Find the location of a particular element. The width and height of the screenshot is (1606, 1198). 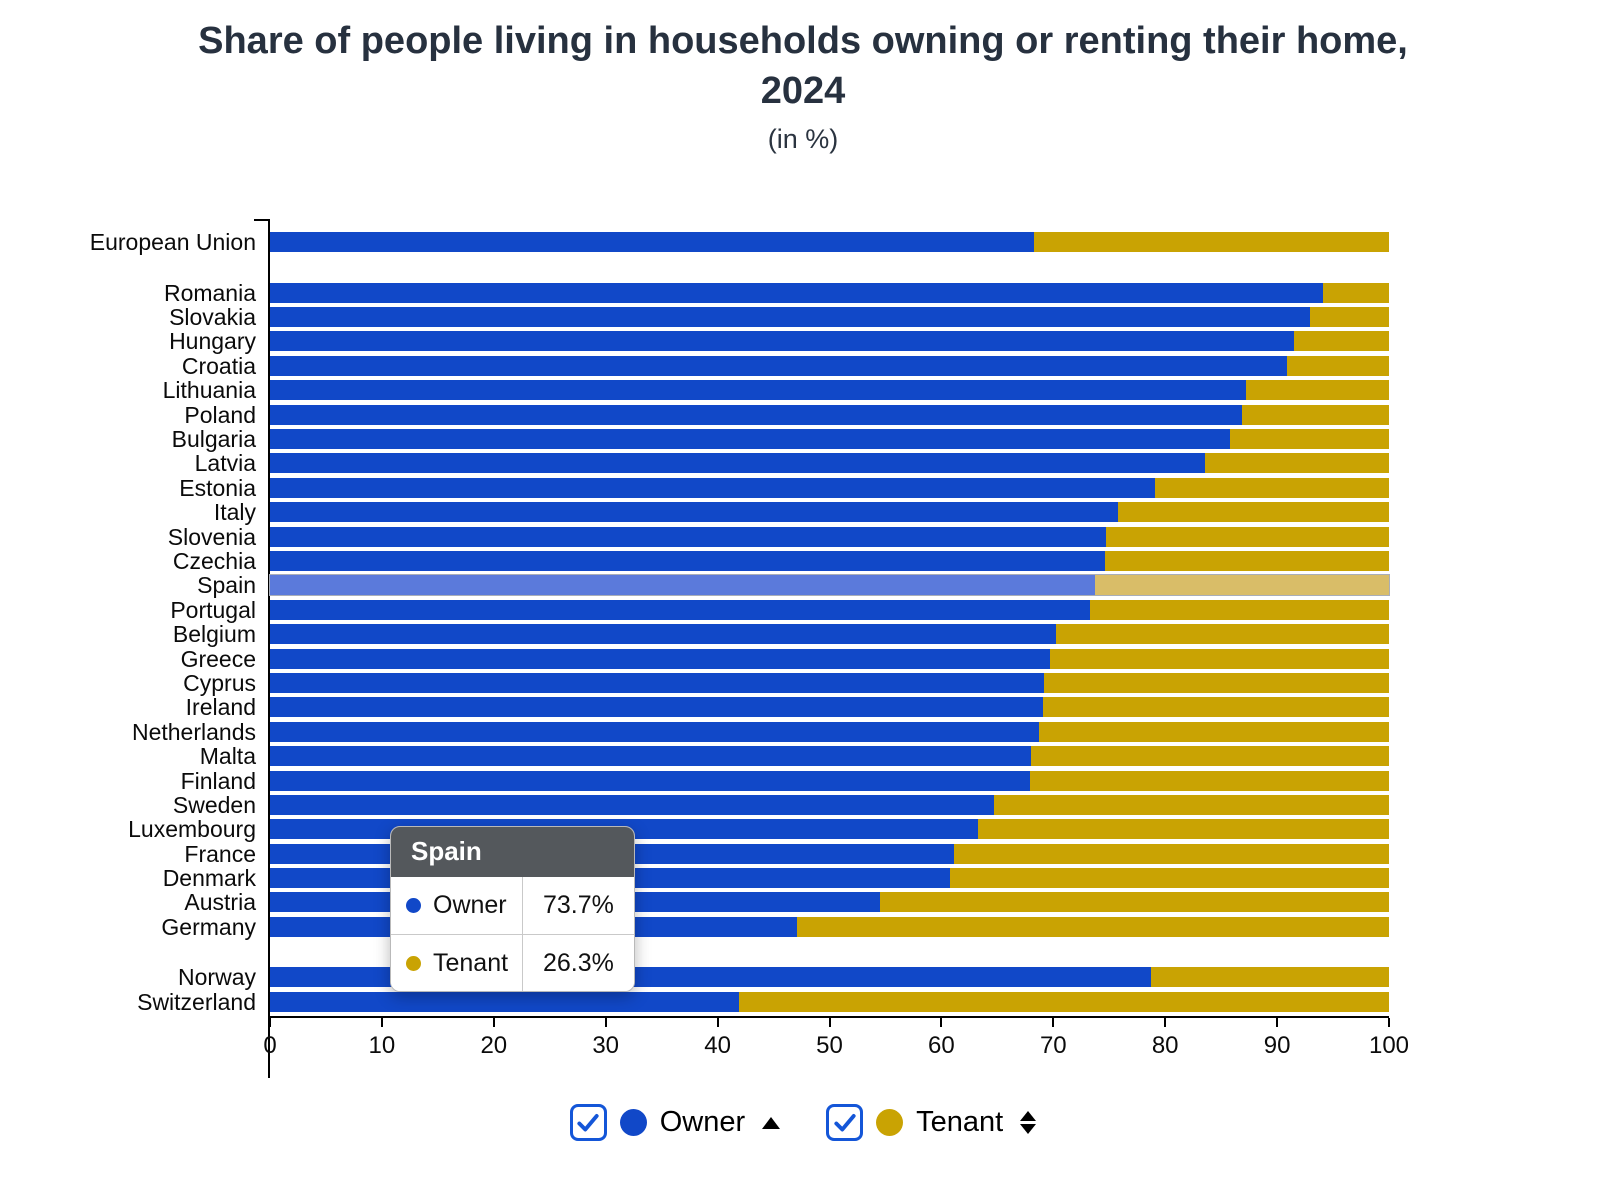

tooltip-row-owner: Owner 73.7% is located at coordinates (512, 906).